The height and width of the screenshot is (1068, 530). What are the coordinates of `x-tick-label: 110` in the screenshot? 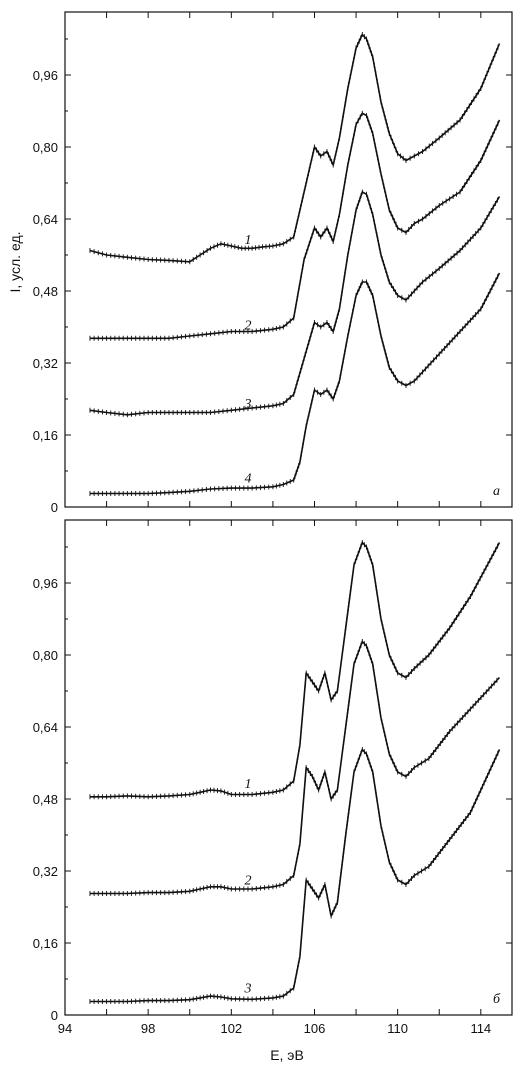 It's located at (397, 1028).